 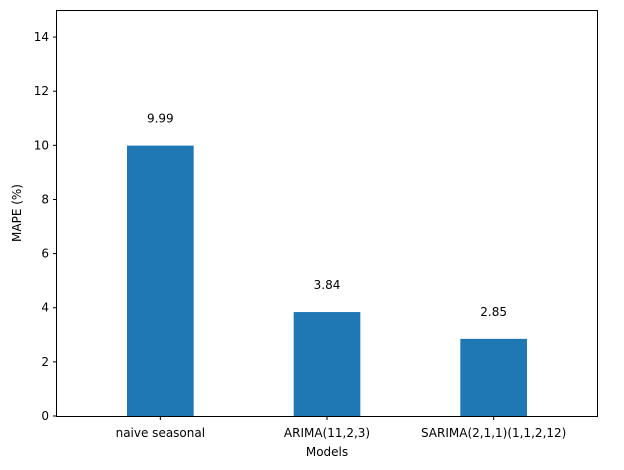 What do you see at coordinates (45, 254) in the screenshot?
I see `y-tick-label: 6` at bounding box center [45, 254].